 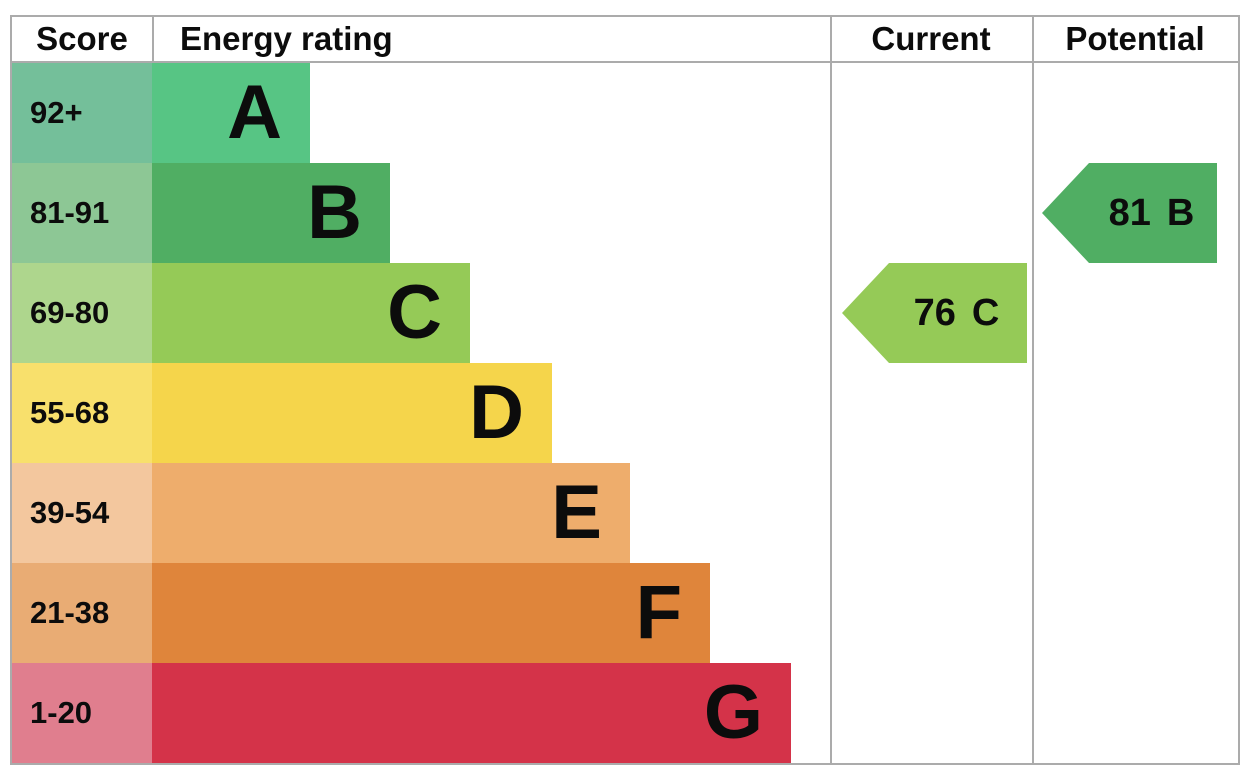 What do you see at coordinates (82, 113) in the screenshot?
I see `band-score-a: 92+` at bounding box center [82, 113].